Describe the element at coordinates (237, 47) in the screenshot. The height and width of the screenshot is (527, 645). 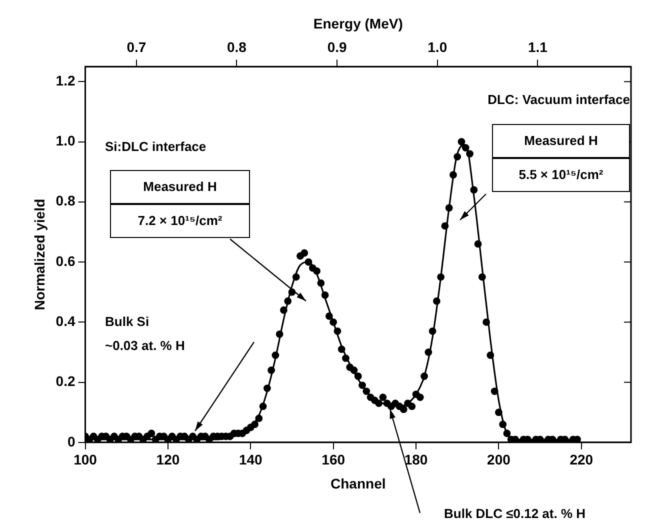
I see `x2-tick-label: 0.8` at that location.